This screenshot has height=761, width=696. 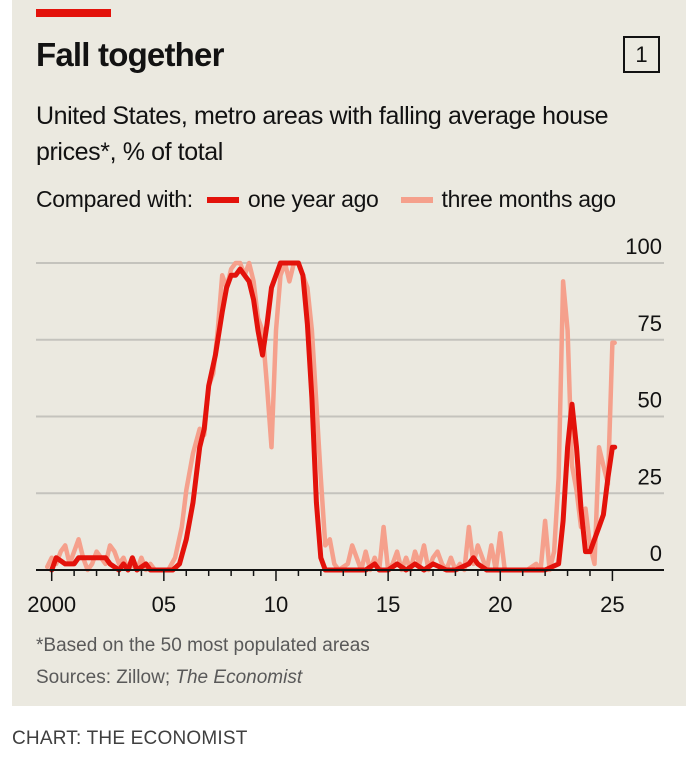 I want to click on y-tick-label-0: 0, so click(x=656, y=553).